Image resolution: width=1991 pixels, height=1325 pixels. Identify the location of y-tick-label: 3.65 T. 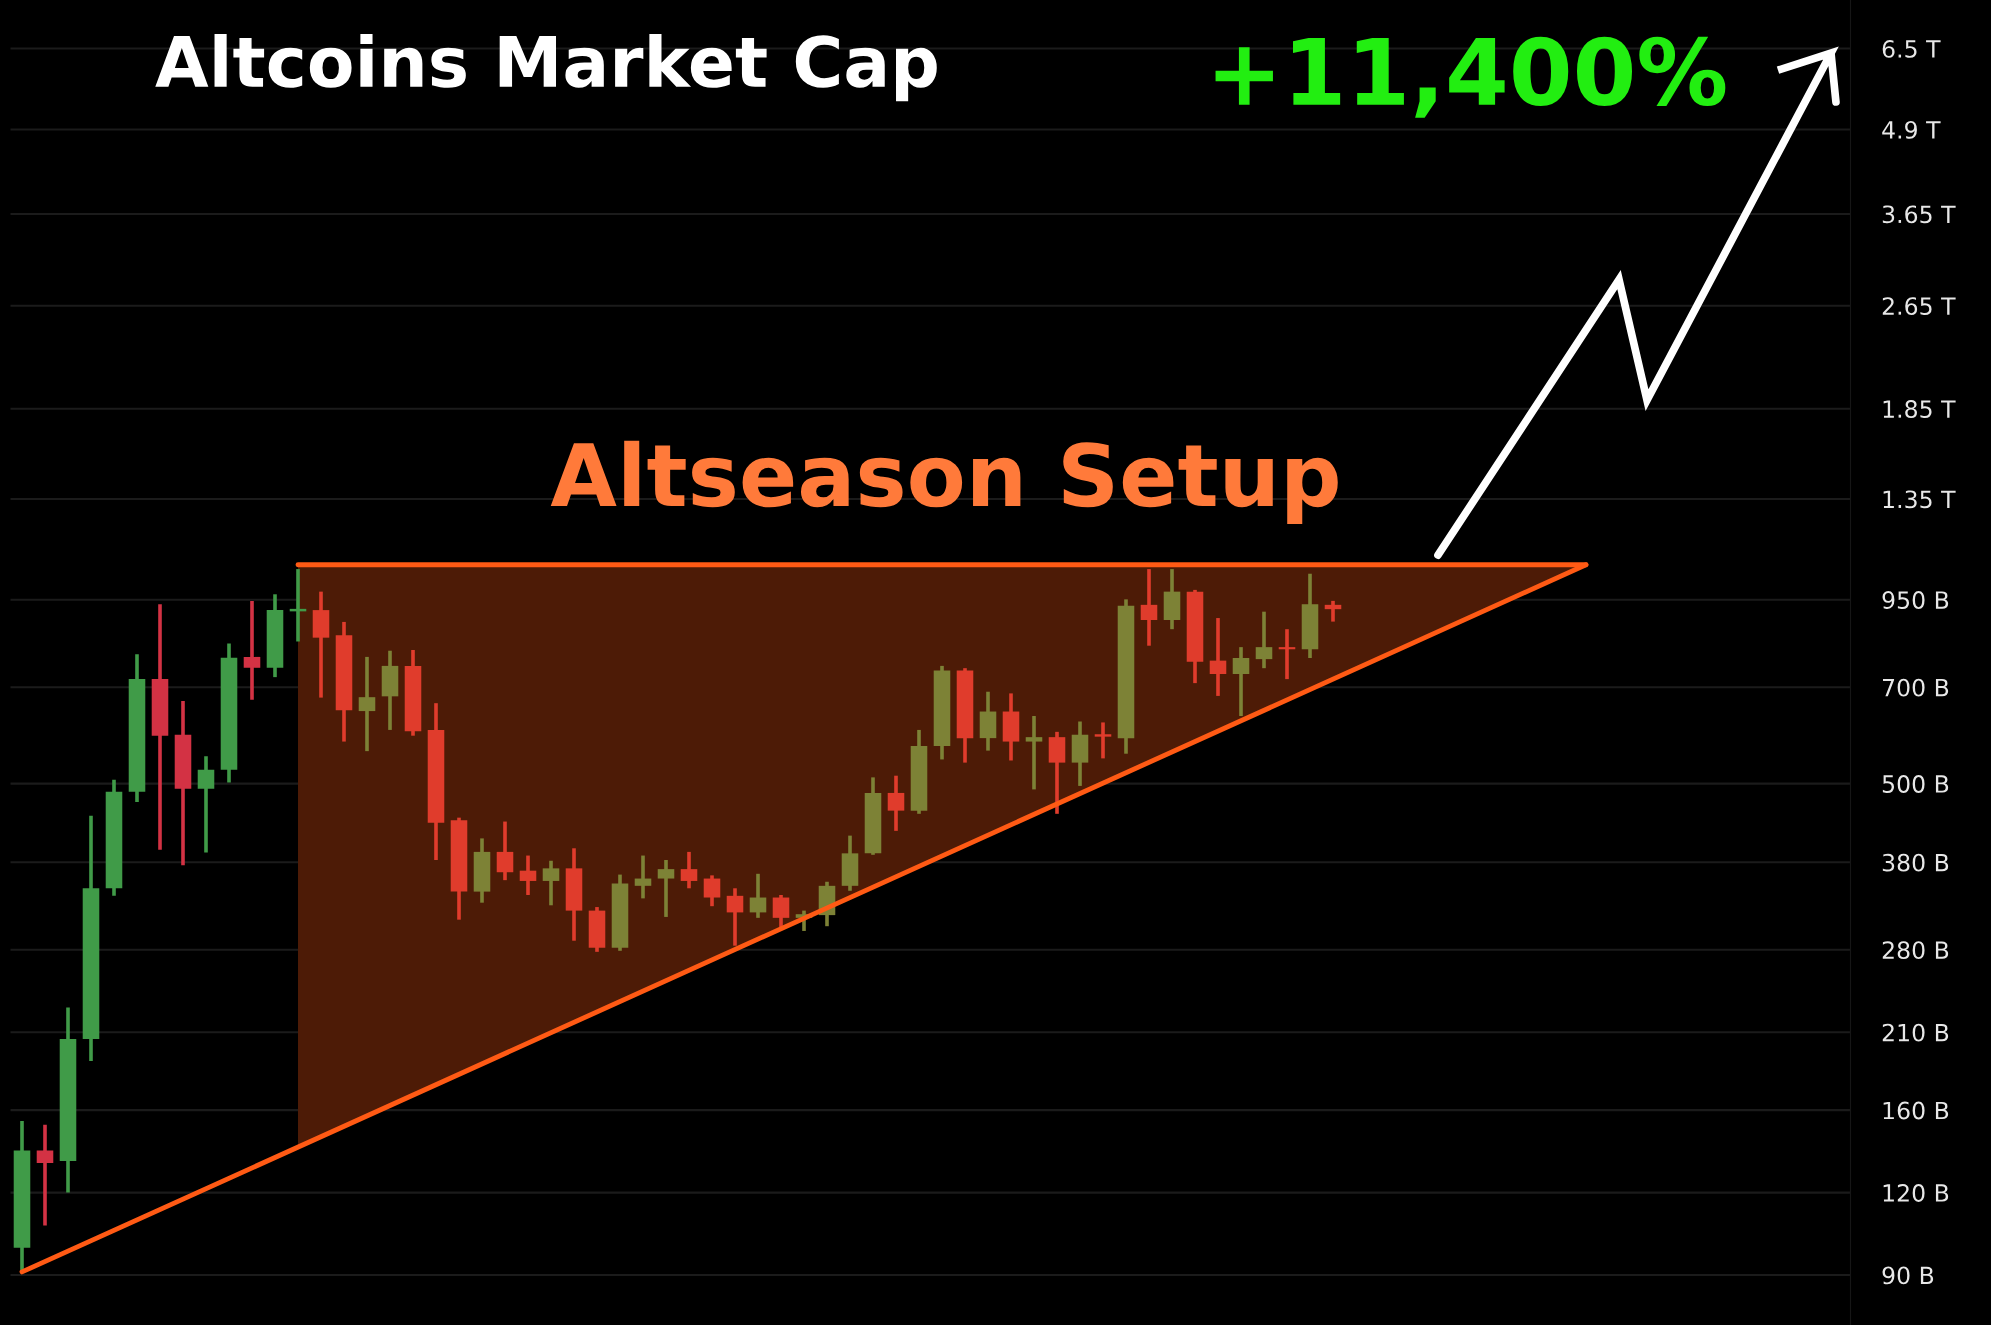
(1919, 214).